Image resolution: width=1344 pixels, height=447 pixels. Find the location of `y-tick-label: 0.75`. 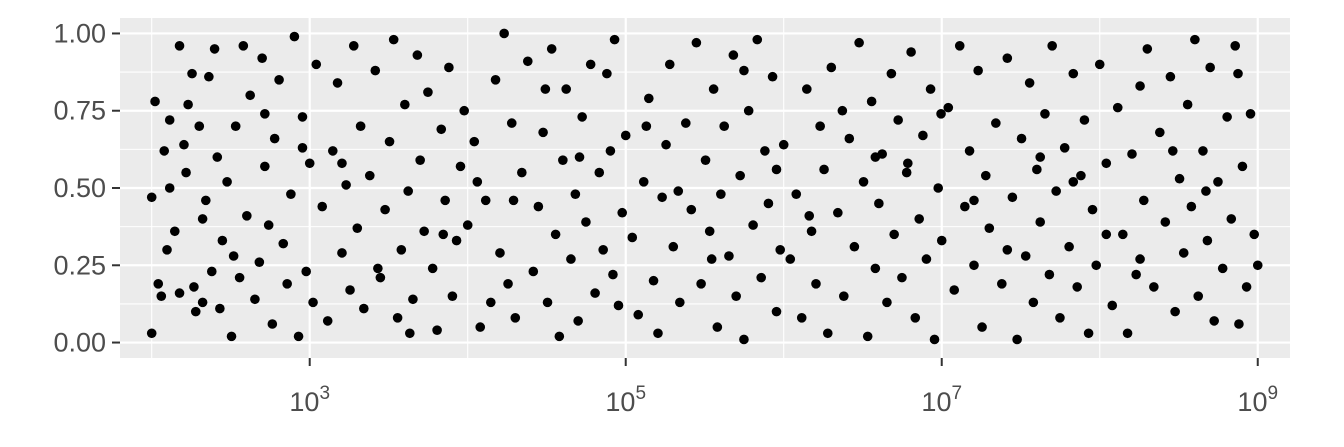

y-tick-label: 0.75 is located at coordinates (79, 111).